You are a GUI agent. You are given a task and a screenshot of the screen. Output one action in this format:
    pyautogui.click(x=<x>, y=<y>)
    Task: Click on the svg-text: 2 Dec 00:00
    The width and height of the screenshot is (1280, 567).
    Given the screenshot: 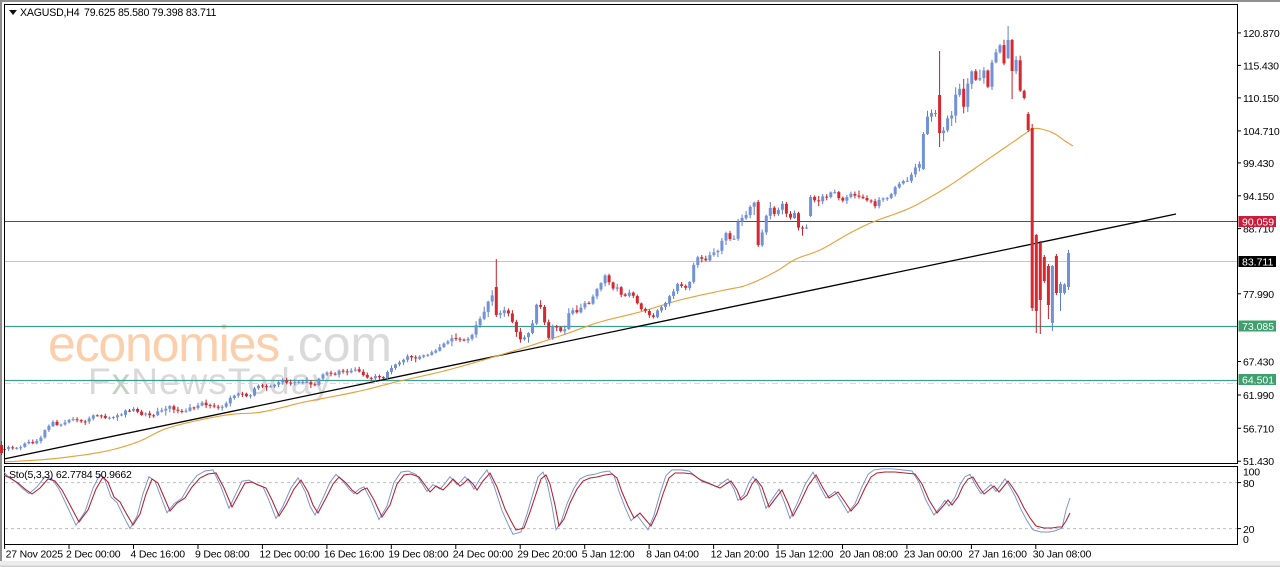 What is the action you would take?
    pyautogui.click(x=93, y=555)
    